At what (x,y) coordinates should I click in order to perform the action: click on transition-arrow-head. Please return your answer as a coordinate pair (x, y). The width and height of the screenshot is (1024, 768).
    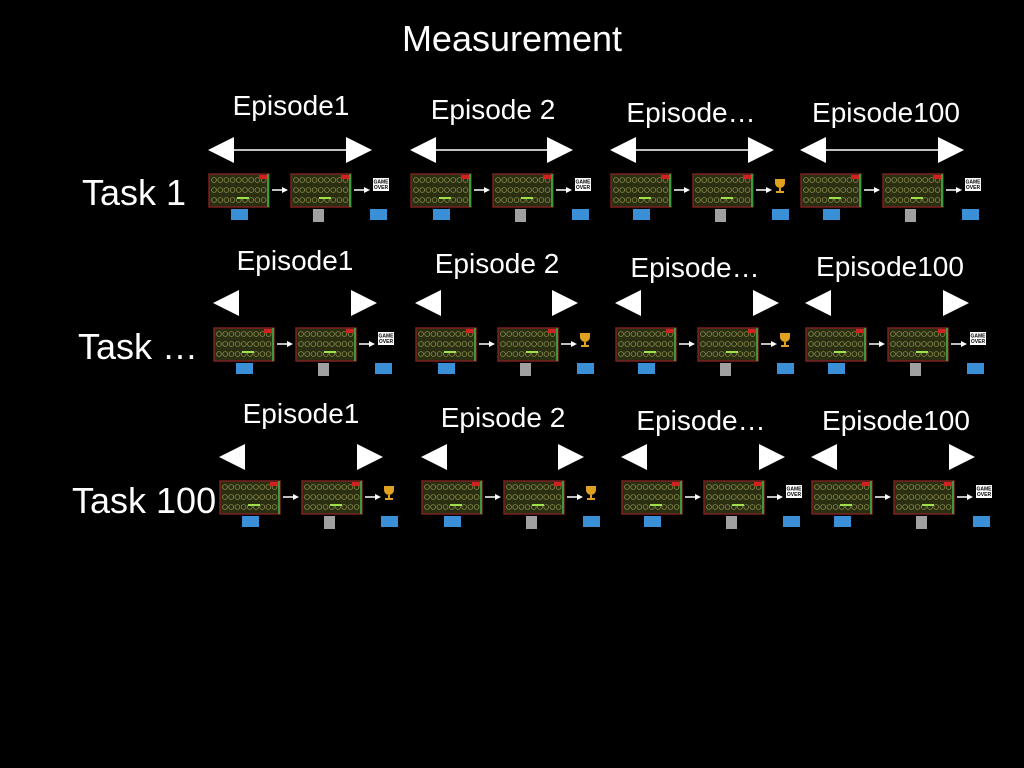
    Looking at the image, I should click on (498, 497).